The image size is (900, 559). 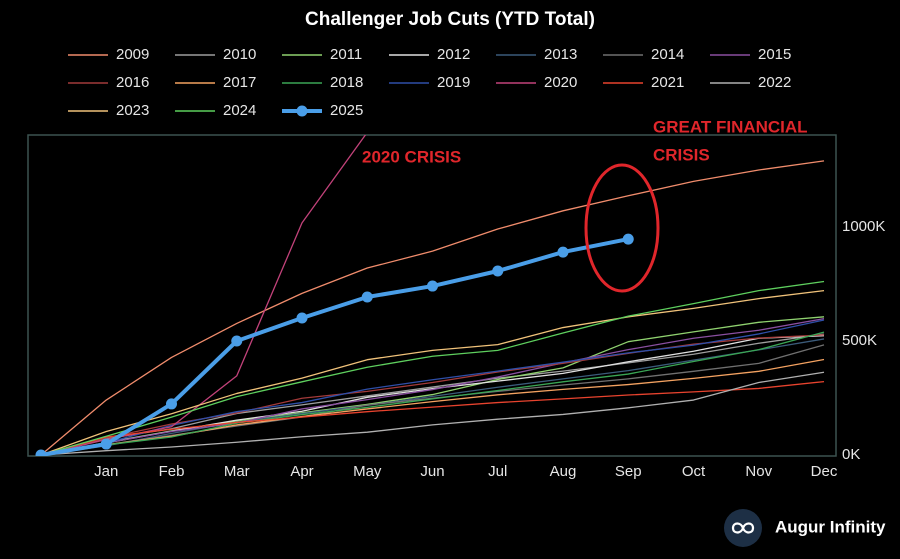 I want to click on logo-symbol, so click(x=743, y=528).